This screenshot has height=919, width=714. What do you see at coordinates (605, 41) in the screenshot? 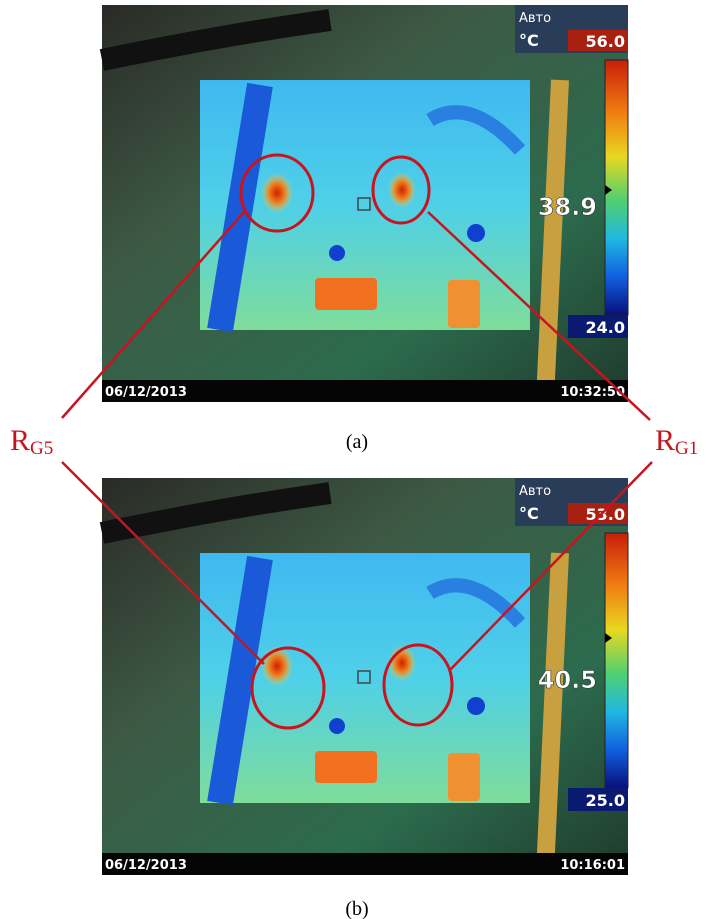
I see `max-value: 56.0` at bounding box center [605, 41].